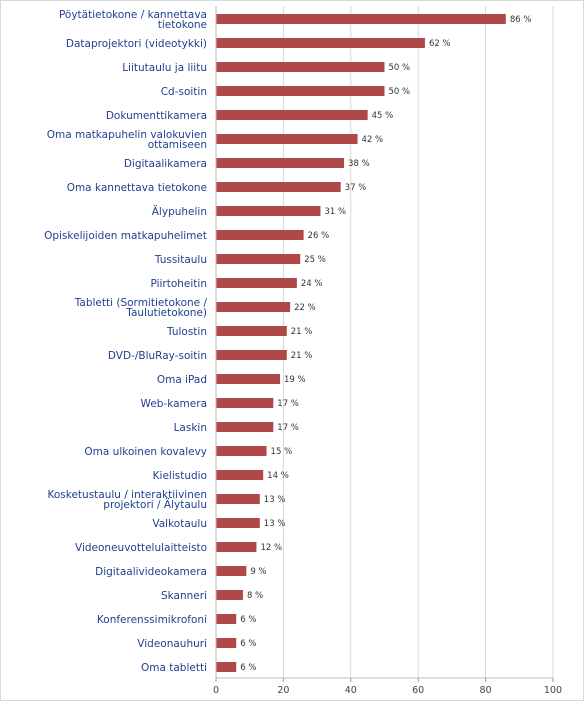 The width and height of the screenshot is (584, 701). Describe the element at coordinates (521, 20) in the screenshot. I see `value-label: 86 %` at that location.